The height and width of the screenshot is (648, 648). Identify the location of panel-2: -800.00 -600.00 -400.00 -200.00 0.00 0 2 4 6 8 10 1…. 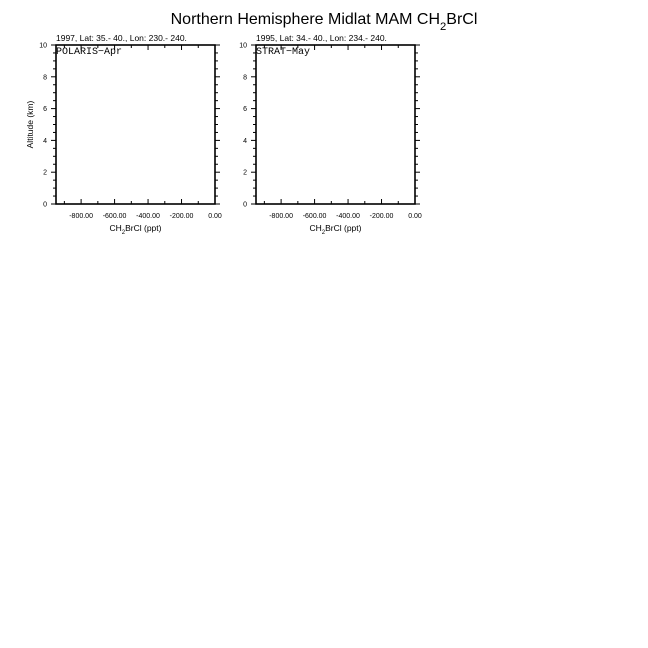
(330, 126).